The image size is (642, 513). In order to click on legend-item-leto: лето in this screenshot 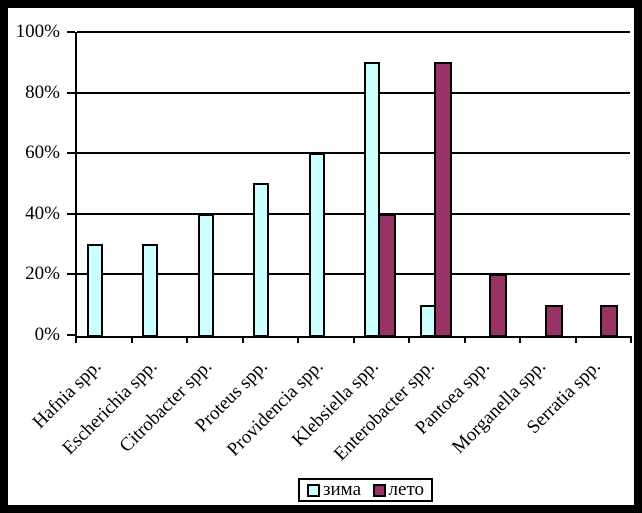, I will do `click(398, 489)`.